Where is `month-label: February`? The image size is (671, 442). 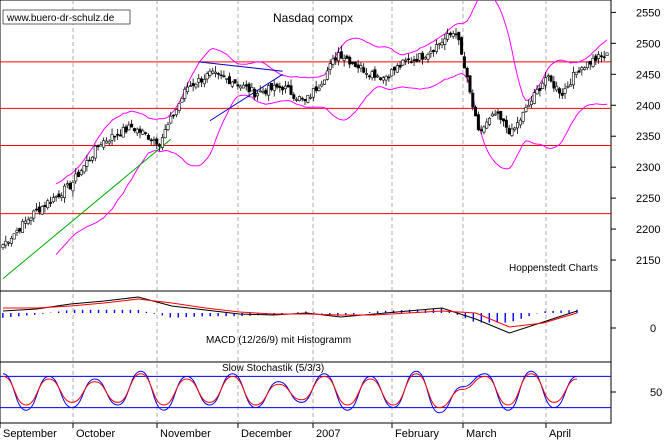 month-label: February is located at coordinates (417, 434).